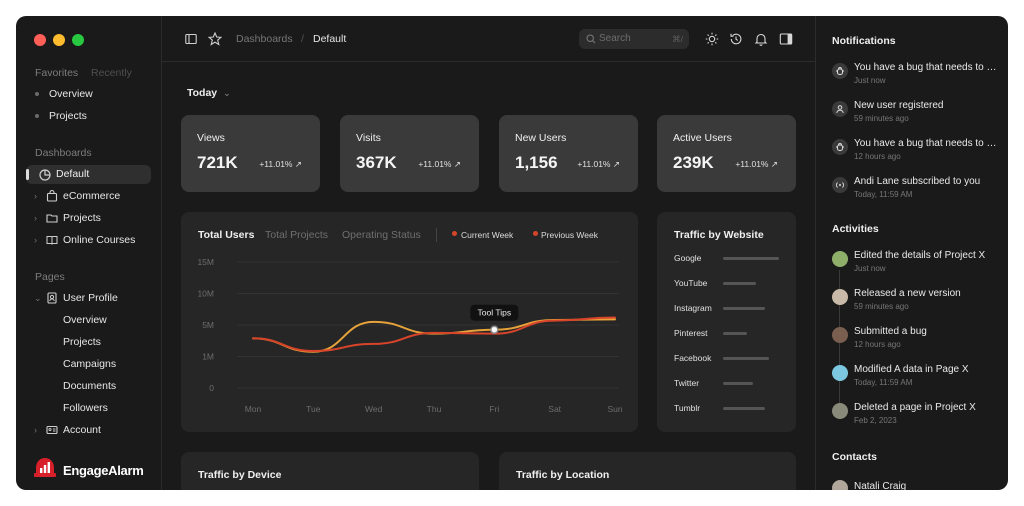  What do you see at coordinates (67, 218) in the screenshot?
I see `sidebar-item-projects: › Projects` at bounding box center [67, 218].